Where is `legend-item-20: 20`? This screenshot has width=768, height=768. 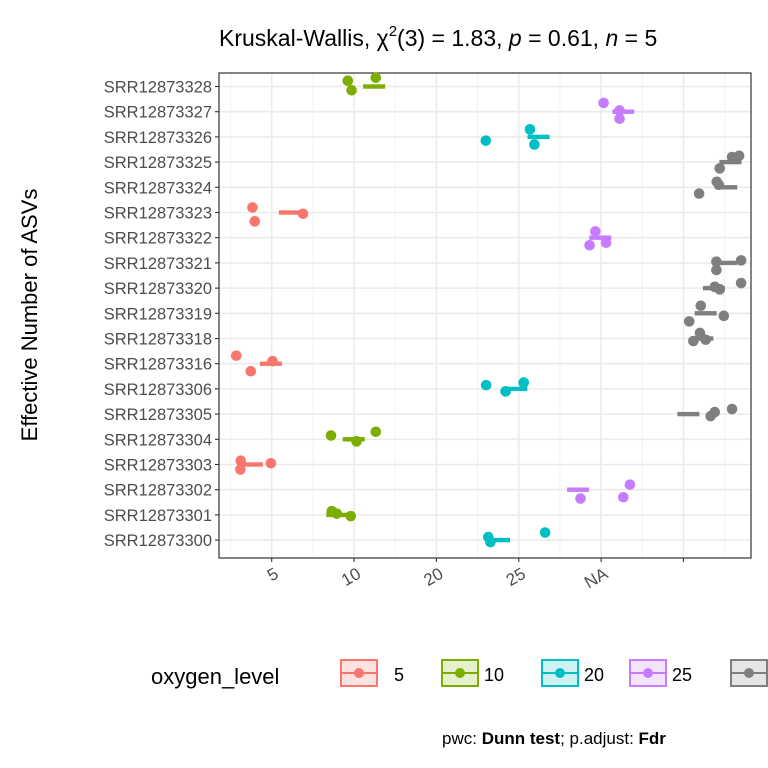
legend-item-20: 20 is located at coordinates (572, 673).